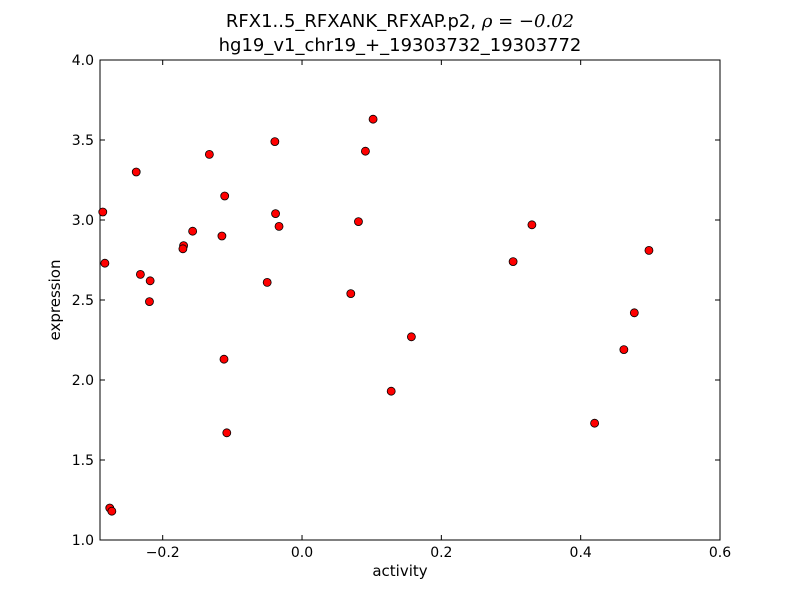  What do you see at coordinates (581, 553) in the screenshot?
I see `x-tick-label: 0.4` at bounding box center [581, 553].